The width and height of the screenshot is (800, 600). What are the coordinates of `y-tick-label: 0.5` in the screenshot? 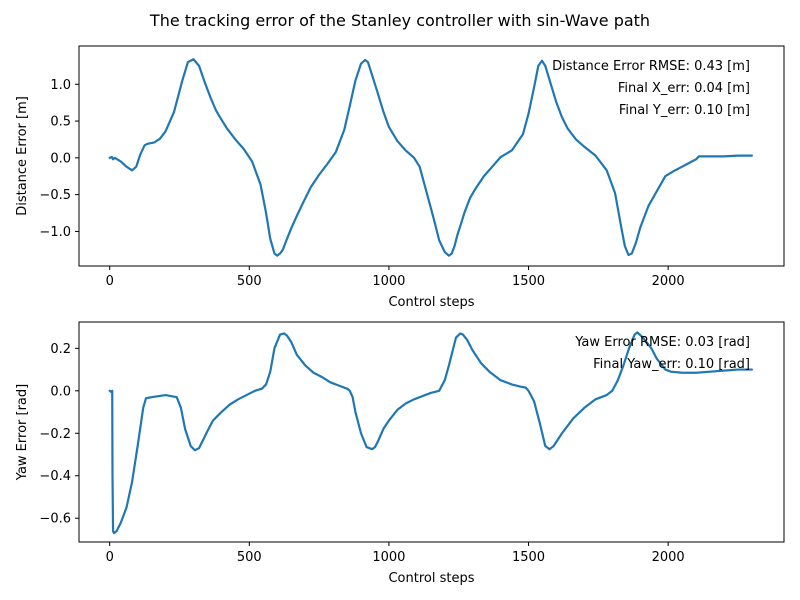 It's located at (60, 122).